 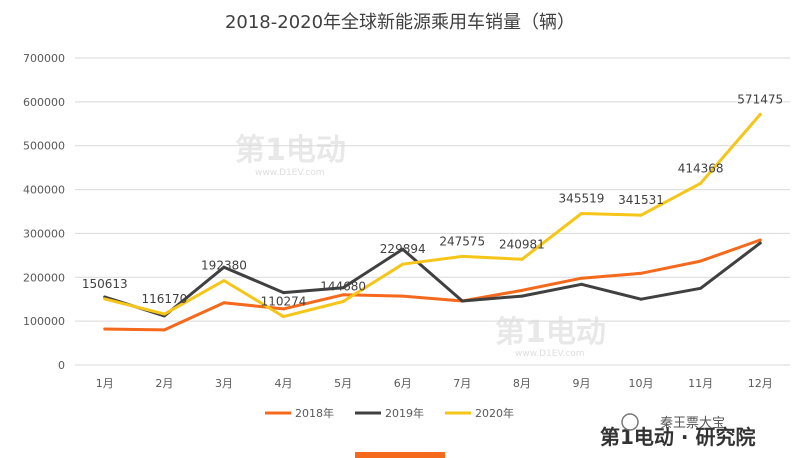 What do you see at coordinates (400, 22) in the screenshot?
I see `chart-title: 2018-2020年全球新能源乘用车销量（辆）` at bounding box center [400, 22].